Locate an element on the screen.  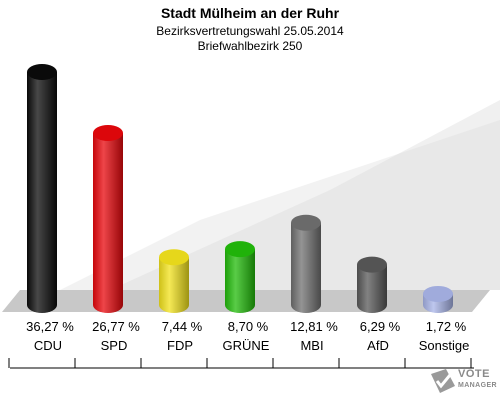
category-label-mbi: MBI is located at coordinates (311, 345).